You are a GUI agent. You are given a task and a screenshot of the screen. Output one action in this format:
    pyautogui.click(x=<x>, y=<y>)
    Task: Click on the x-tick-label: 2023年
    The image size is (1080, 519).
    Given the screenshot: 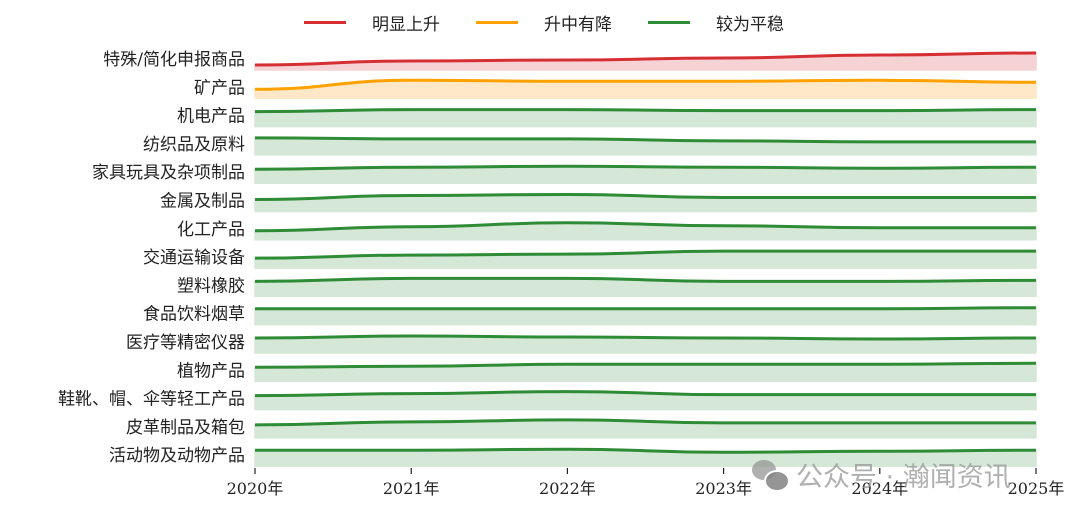 What is the action you would take?
    pyautogui.click(x=723, y=488)
    